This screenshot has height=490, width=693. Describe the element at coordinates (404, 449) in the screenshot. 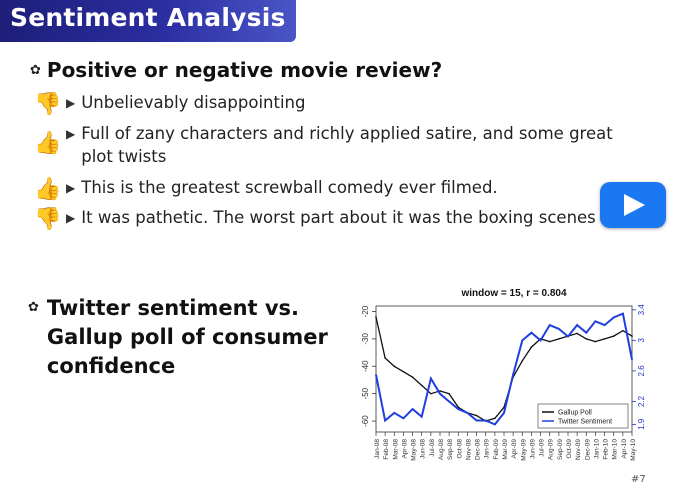

I see `x-tick-label: Apr-08` at that location.